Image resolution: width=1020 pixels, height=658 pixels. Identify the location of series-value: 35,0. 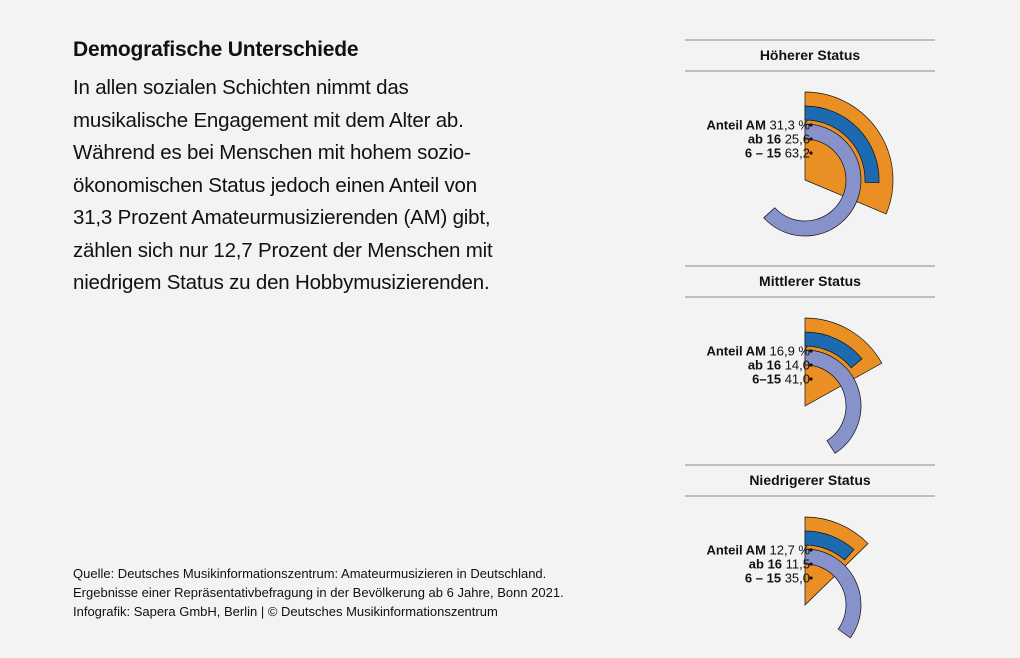
(797, 578).